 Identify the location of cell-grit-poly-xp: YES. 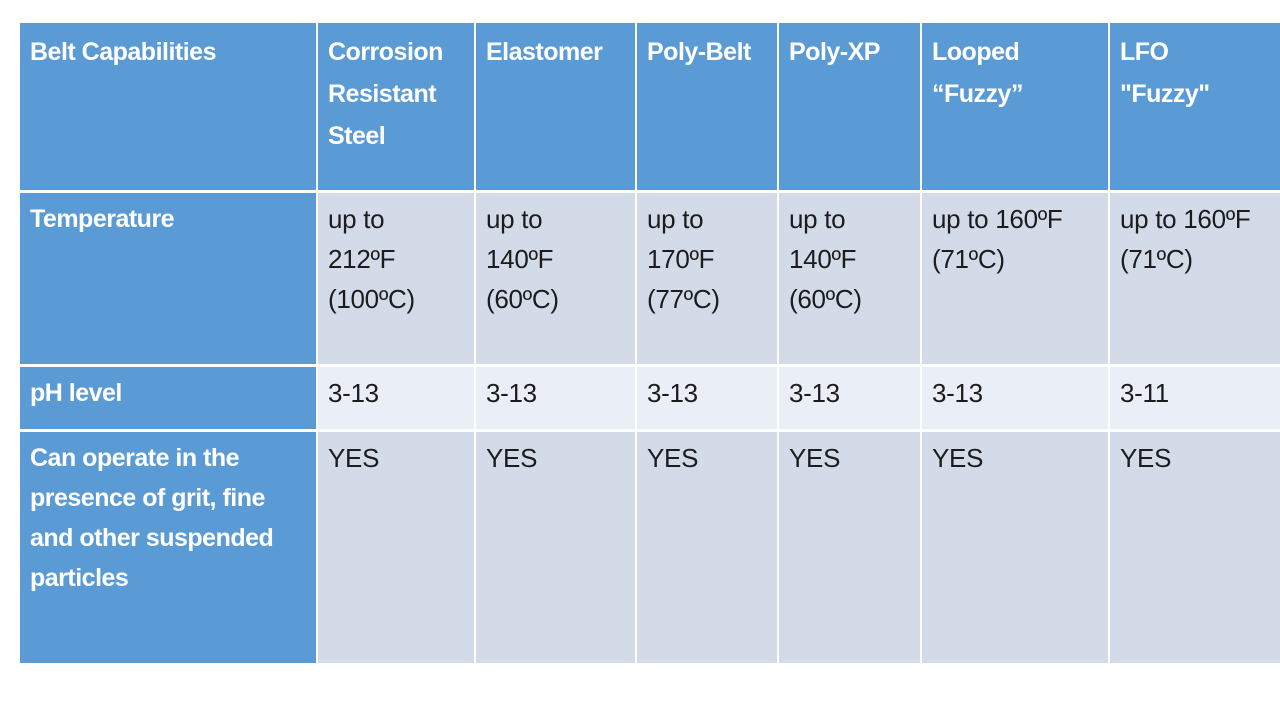
(849, 547).